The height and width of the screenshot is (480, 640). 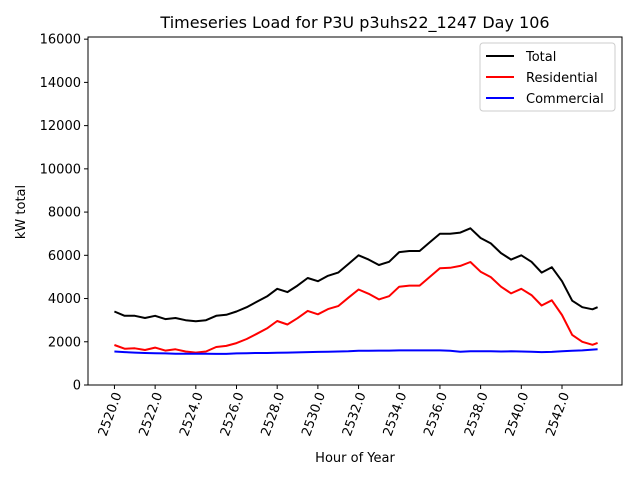 I want to click on x-tick-label: 2526.0, so click(x=233, y=414).